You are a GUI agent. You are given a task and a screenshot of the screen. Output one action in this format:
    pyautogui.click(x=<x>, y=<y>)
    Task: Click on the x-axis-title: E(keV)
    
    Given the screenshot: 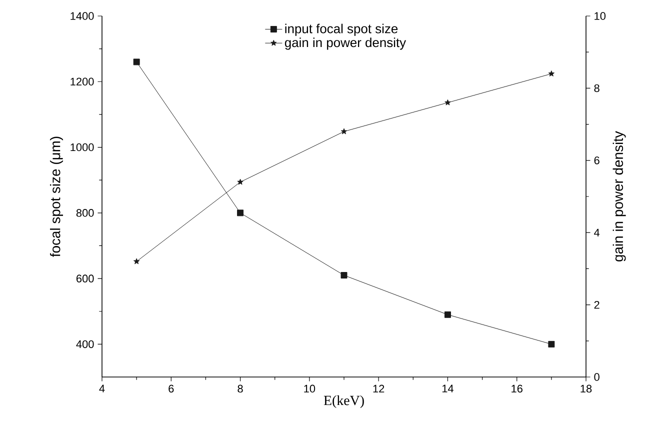 What is the action you would take?
    pyautogui.click(x=344, y=401)
    